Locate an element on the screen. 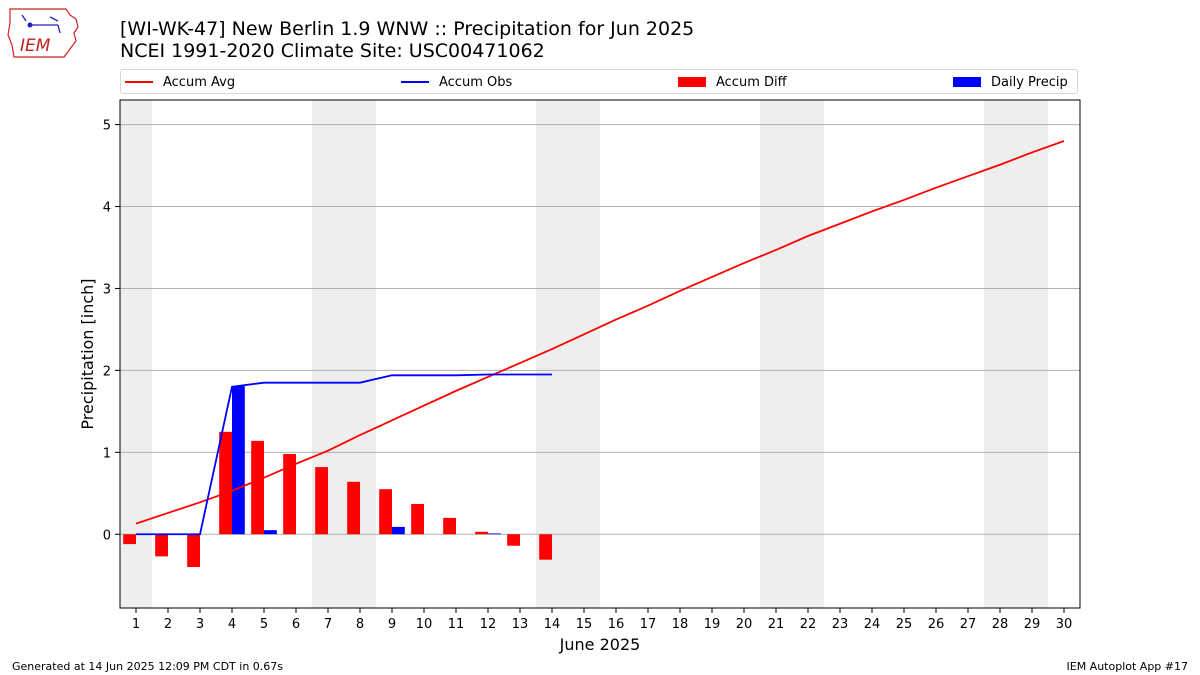 This screenshot has width=1200, height=675. legend-swatch-accum-diff is located at coordinates (692, 82).